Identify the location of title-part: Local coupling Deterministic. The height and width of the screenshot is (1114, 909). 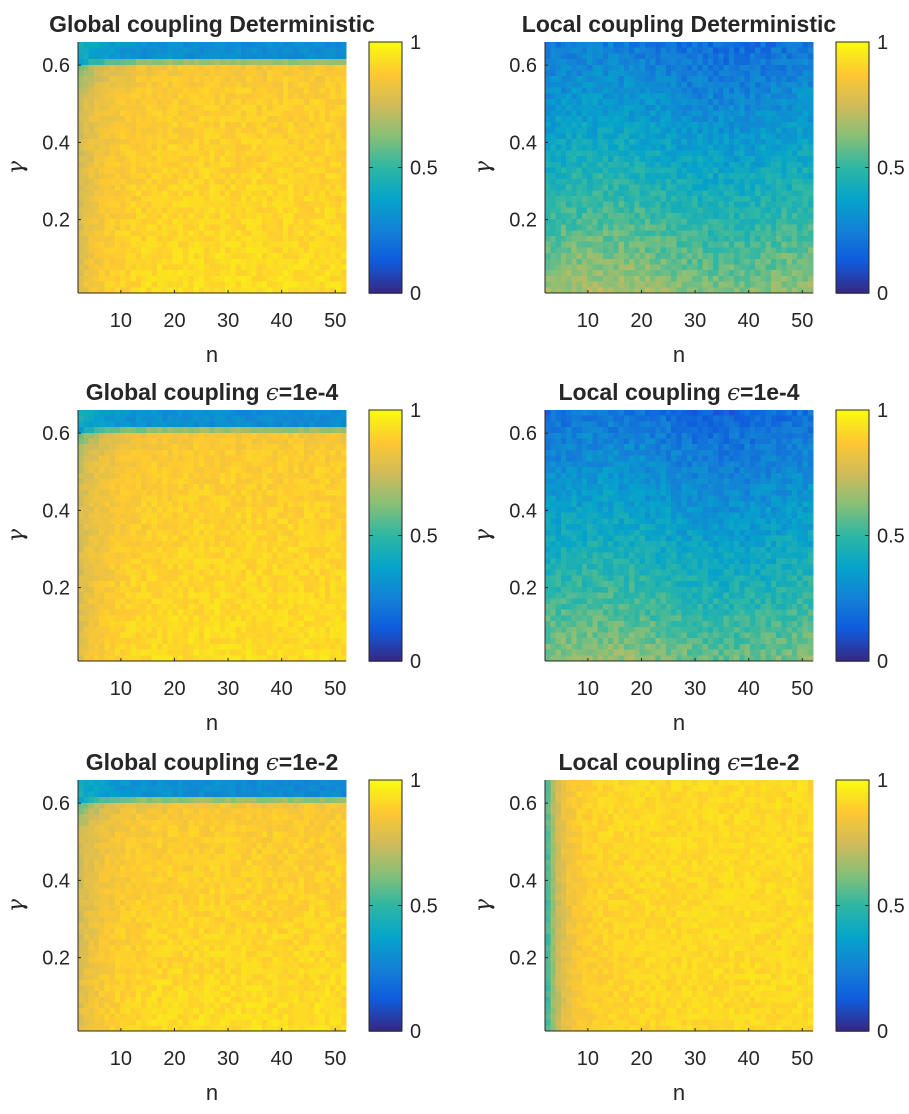
(679, 24).